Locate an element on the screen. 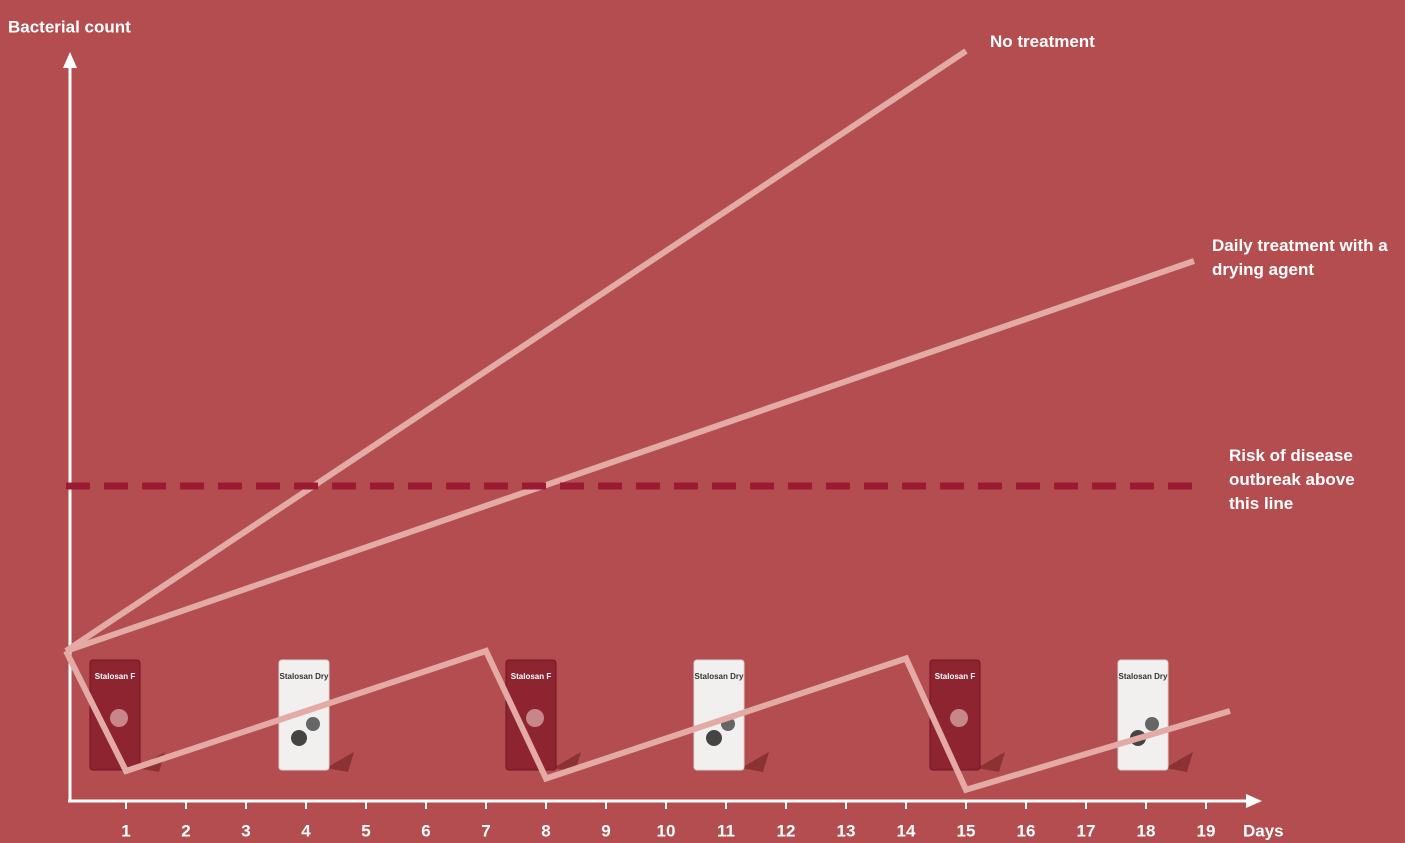 The image size is (1405, 843). x-tick-label: 18 is located at coordinates (1146, 830).